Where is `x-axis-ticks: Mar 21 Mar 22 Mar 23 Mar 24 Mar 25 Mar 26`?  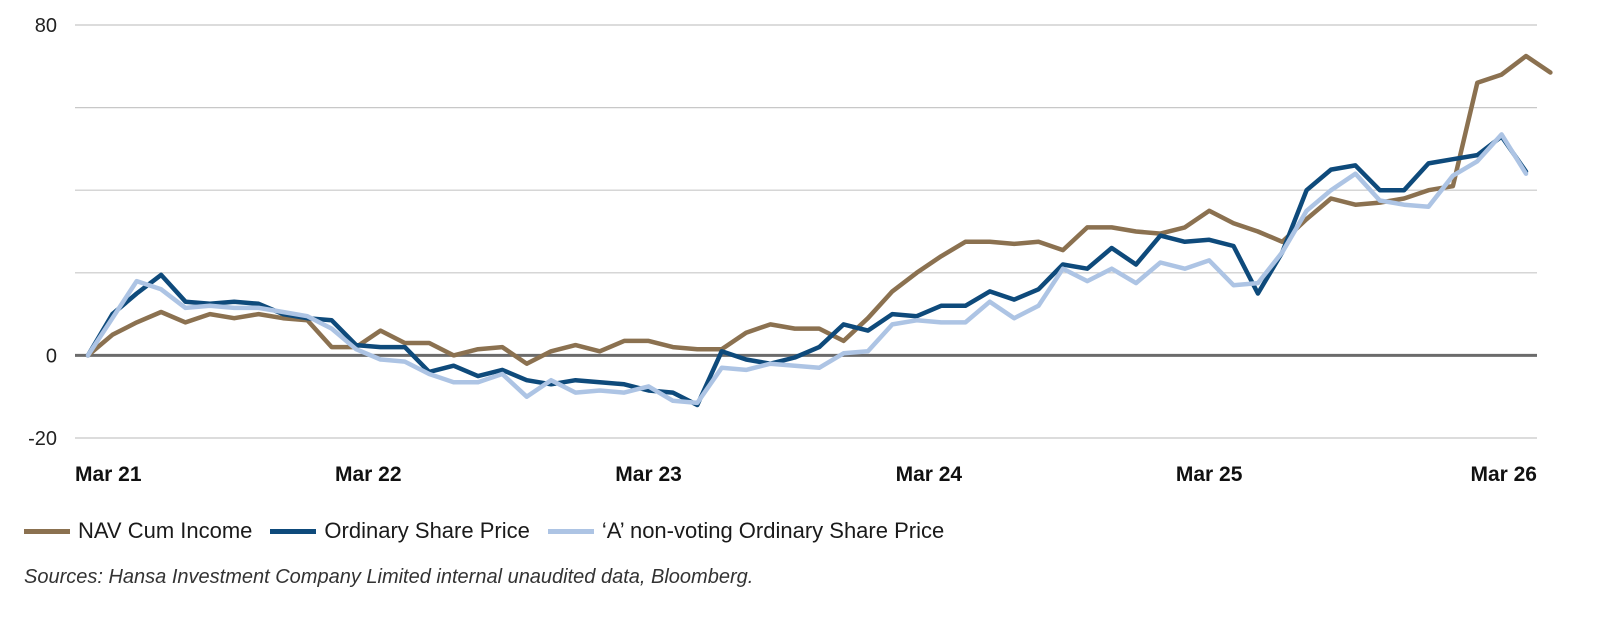
x-axis-ticks: Mar 21 Mar 22 Mar 23 Mar 24 Mar 25 Mar 26 is located at coordinates (806, 474).